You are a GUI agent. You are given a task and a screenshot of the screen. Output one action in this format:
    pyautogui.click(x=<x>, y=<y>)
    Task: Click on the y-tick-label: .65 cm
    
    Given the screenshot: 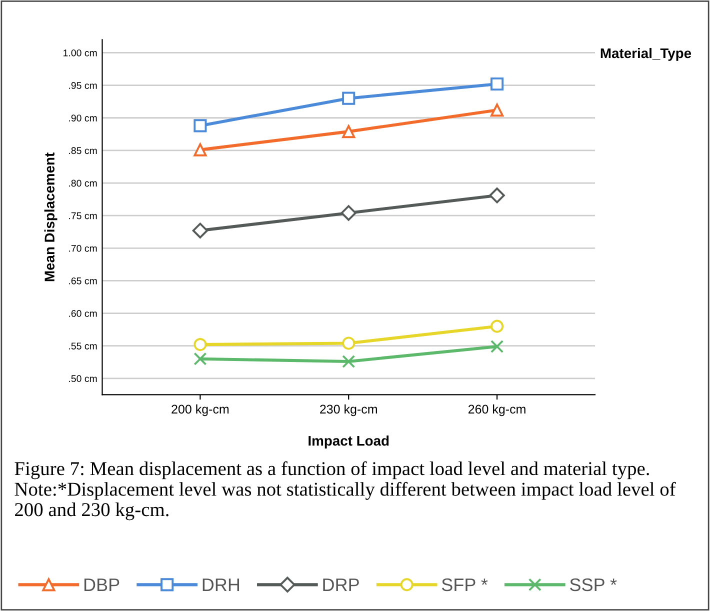 What is the action you would take?
    pyautogui.click(x=83, y=280)
    